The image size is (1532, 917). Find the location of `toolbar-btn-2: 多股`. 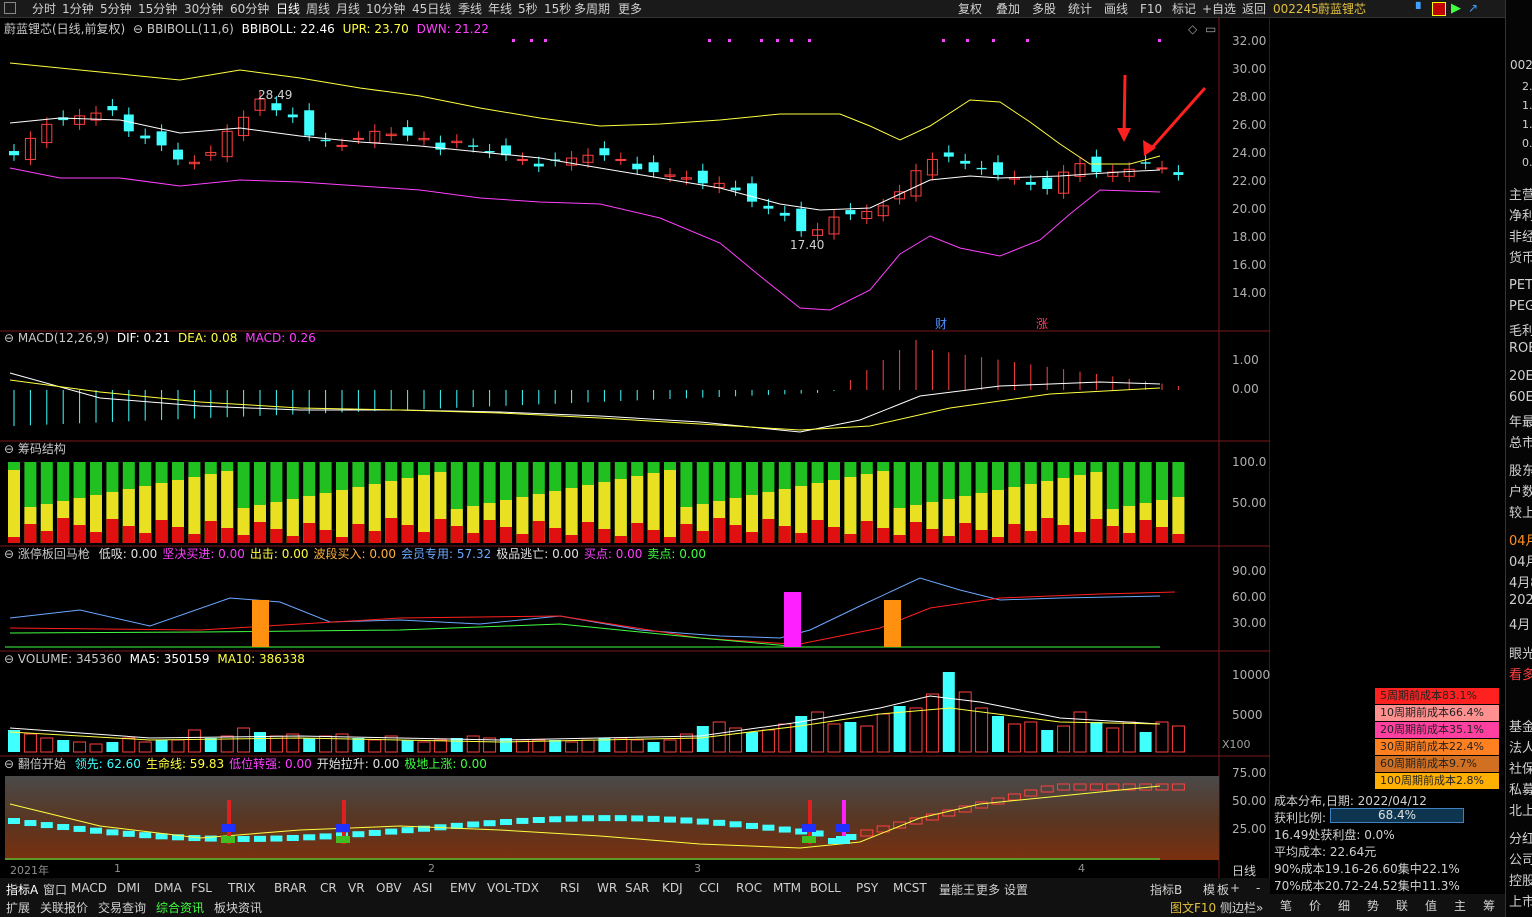

toolbar-btn-2: 多股 is located at coordinates (1044, 9).